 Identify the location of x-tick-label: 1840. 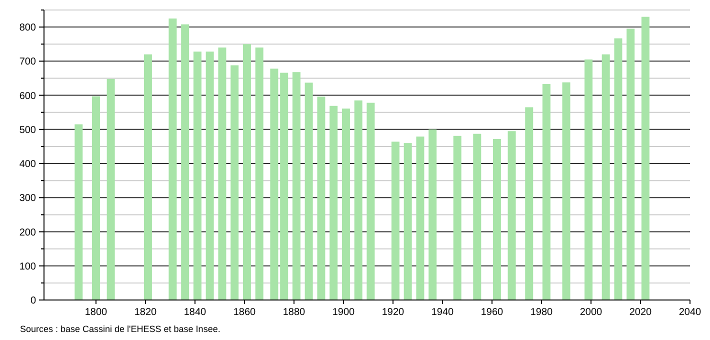
(195, 312).